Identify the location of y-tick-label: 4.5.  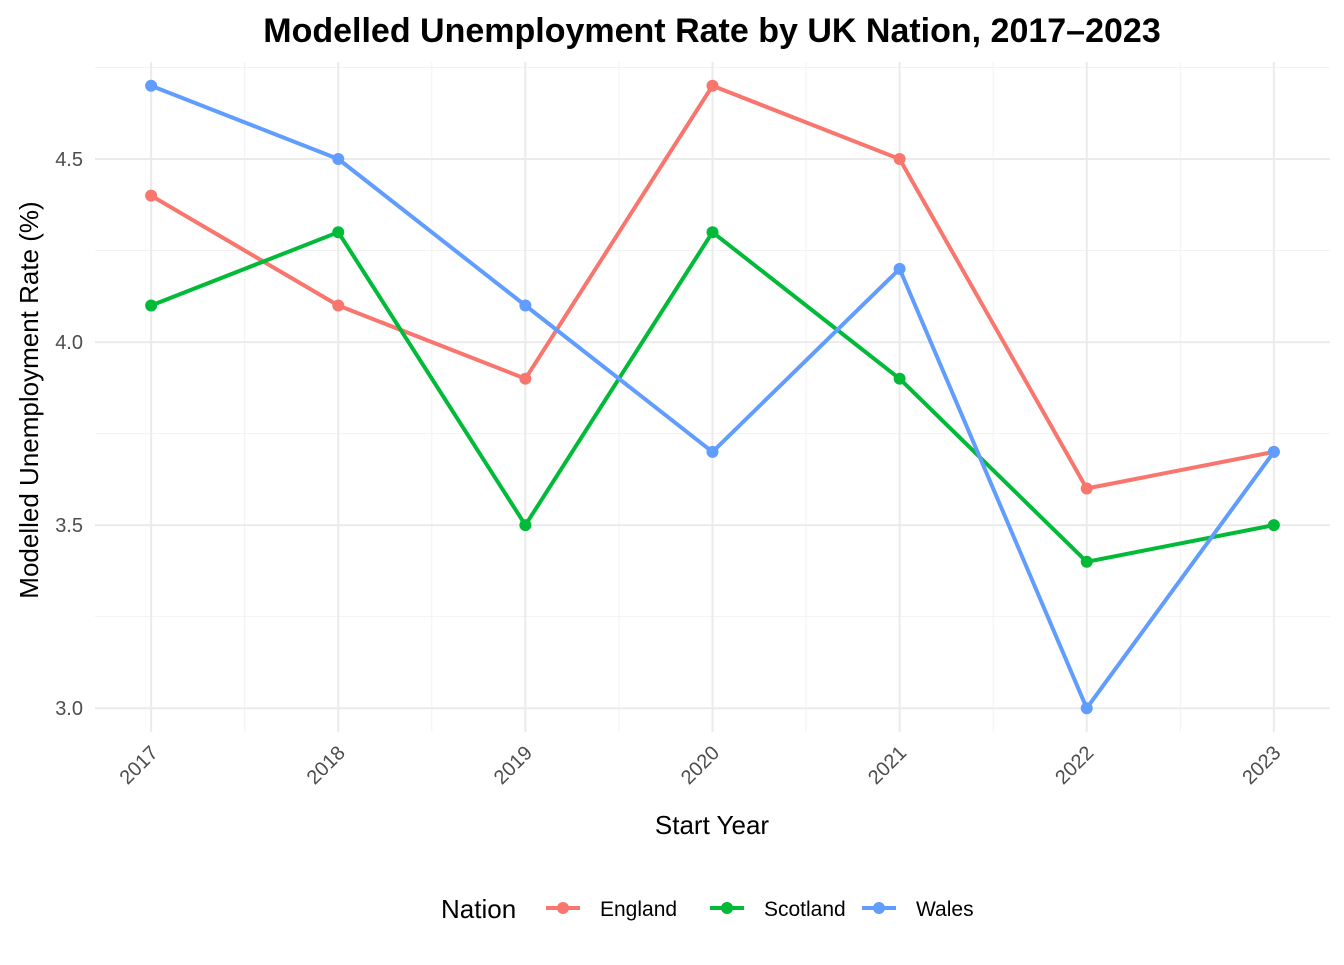
(69, 160).